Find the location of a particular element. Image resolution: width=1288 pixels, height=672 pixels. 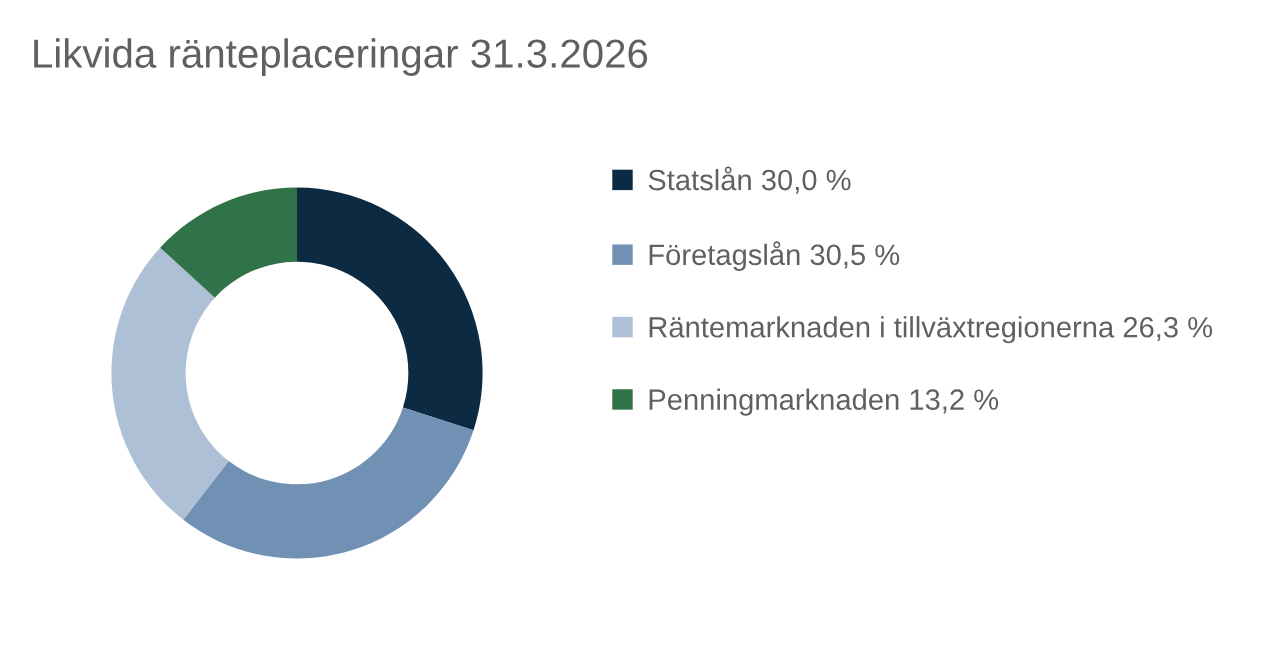

legend-label: Företagslån 30,5 % is located at coordinates (774, 256).